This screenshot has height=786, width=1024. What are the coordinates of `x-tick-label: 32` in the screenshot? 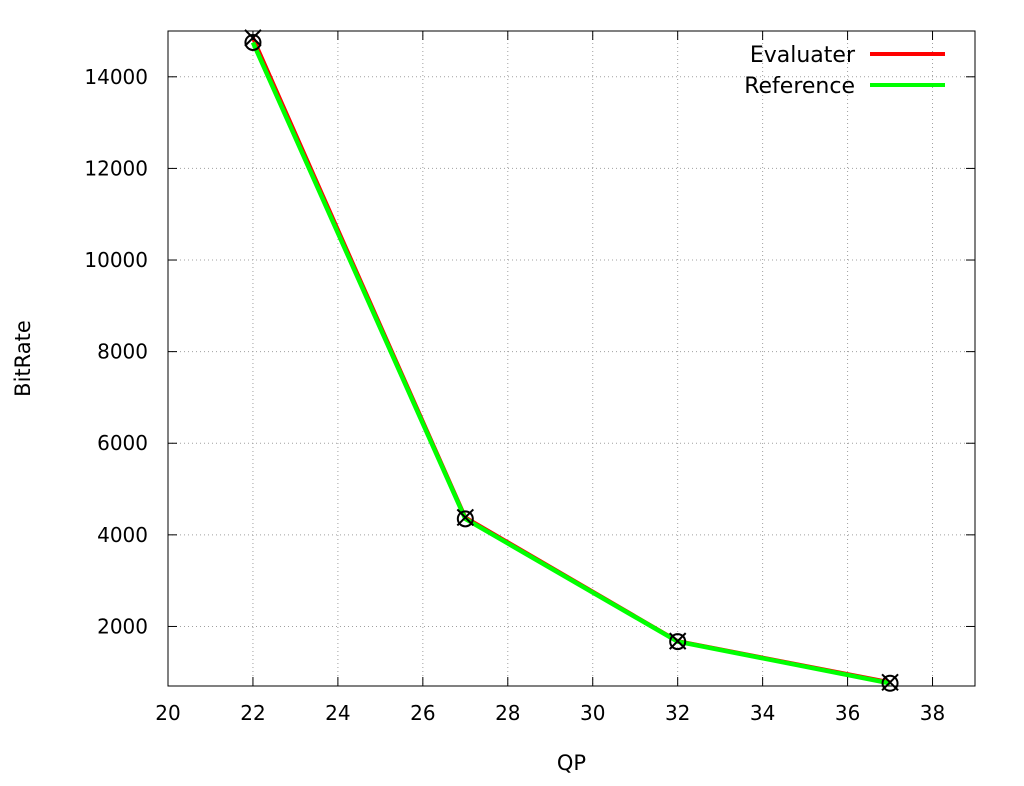 It's located at (677, 713).